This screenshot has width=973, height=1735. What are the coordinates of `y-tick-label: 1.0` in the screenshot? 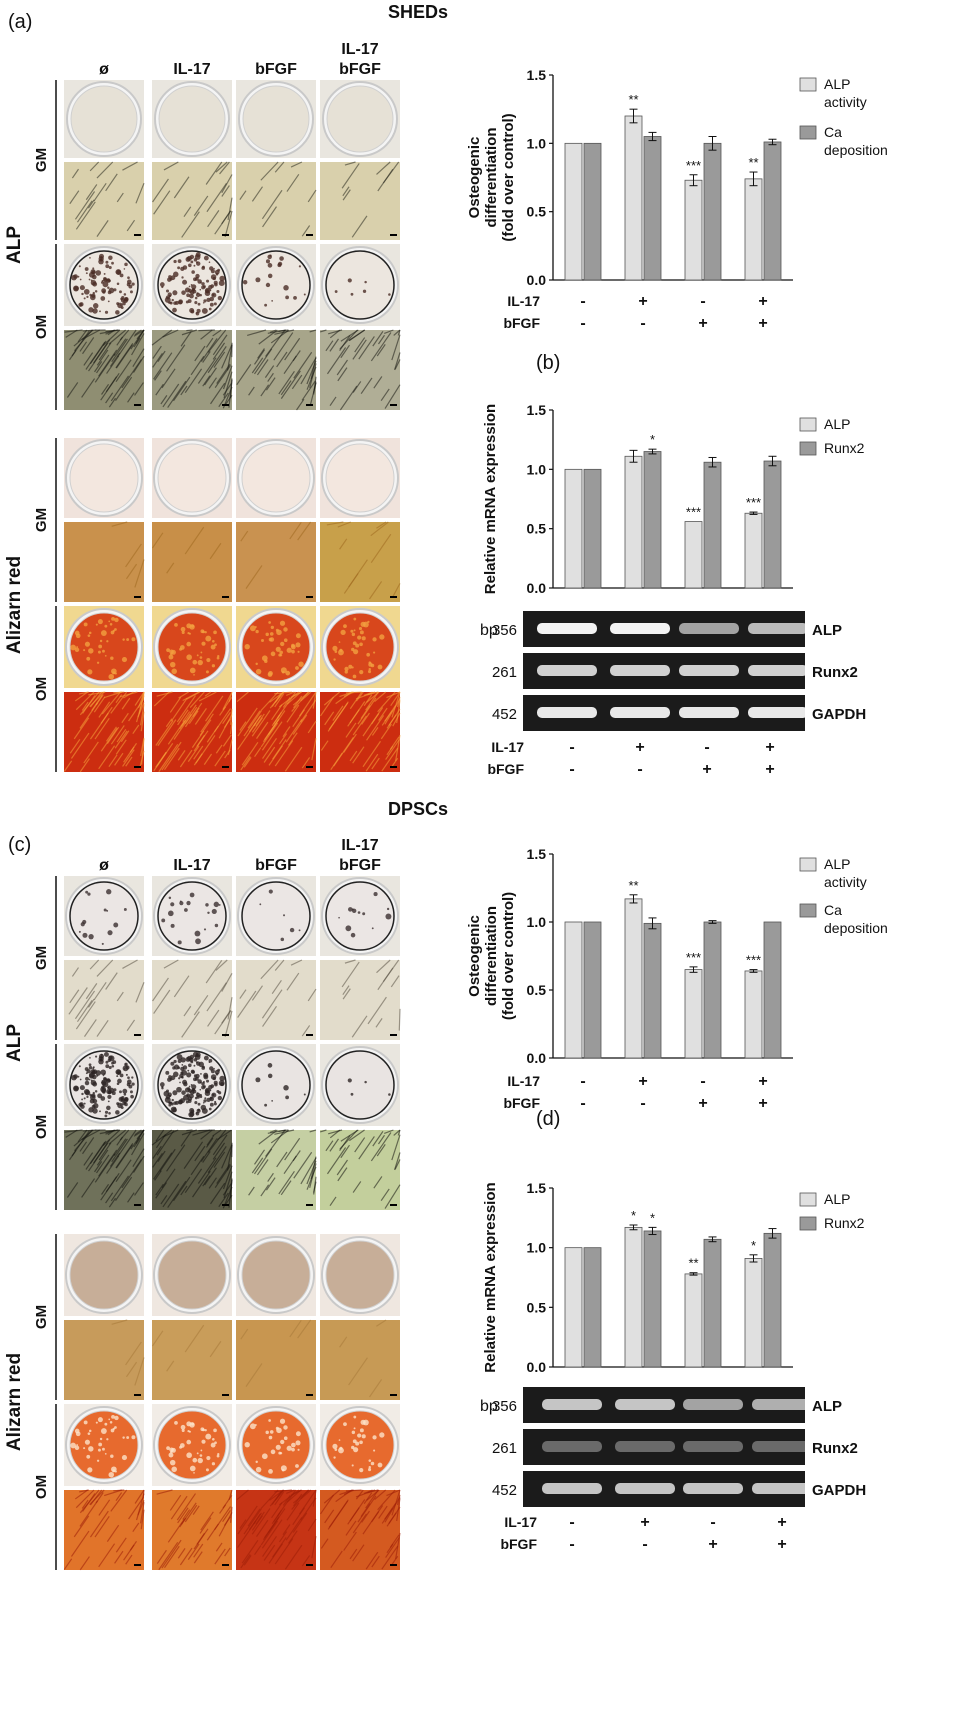 It's located at (537, 143).